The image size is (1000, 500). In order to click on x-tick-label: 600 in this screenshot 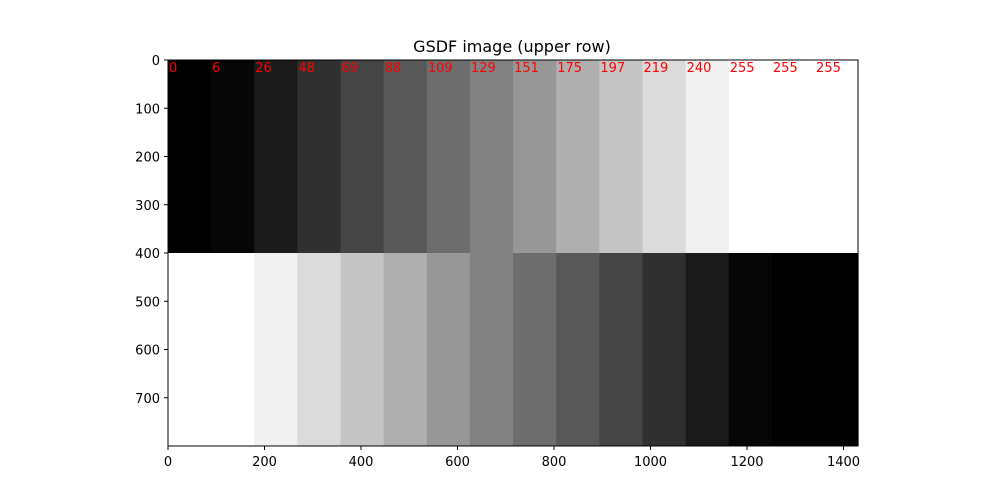, I will do `click(457, 462)`.